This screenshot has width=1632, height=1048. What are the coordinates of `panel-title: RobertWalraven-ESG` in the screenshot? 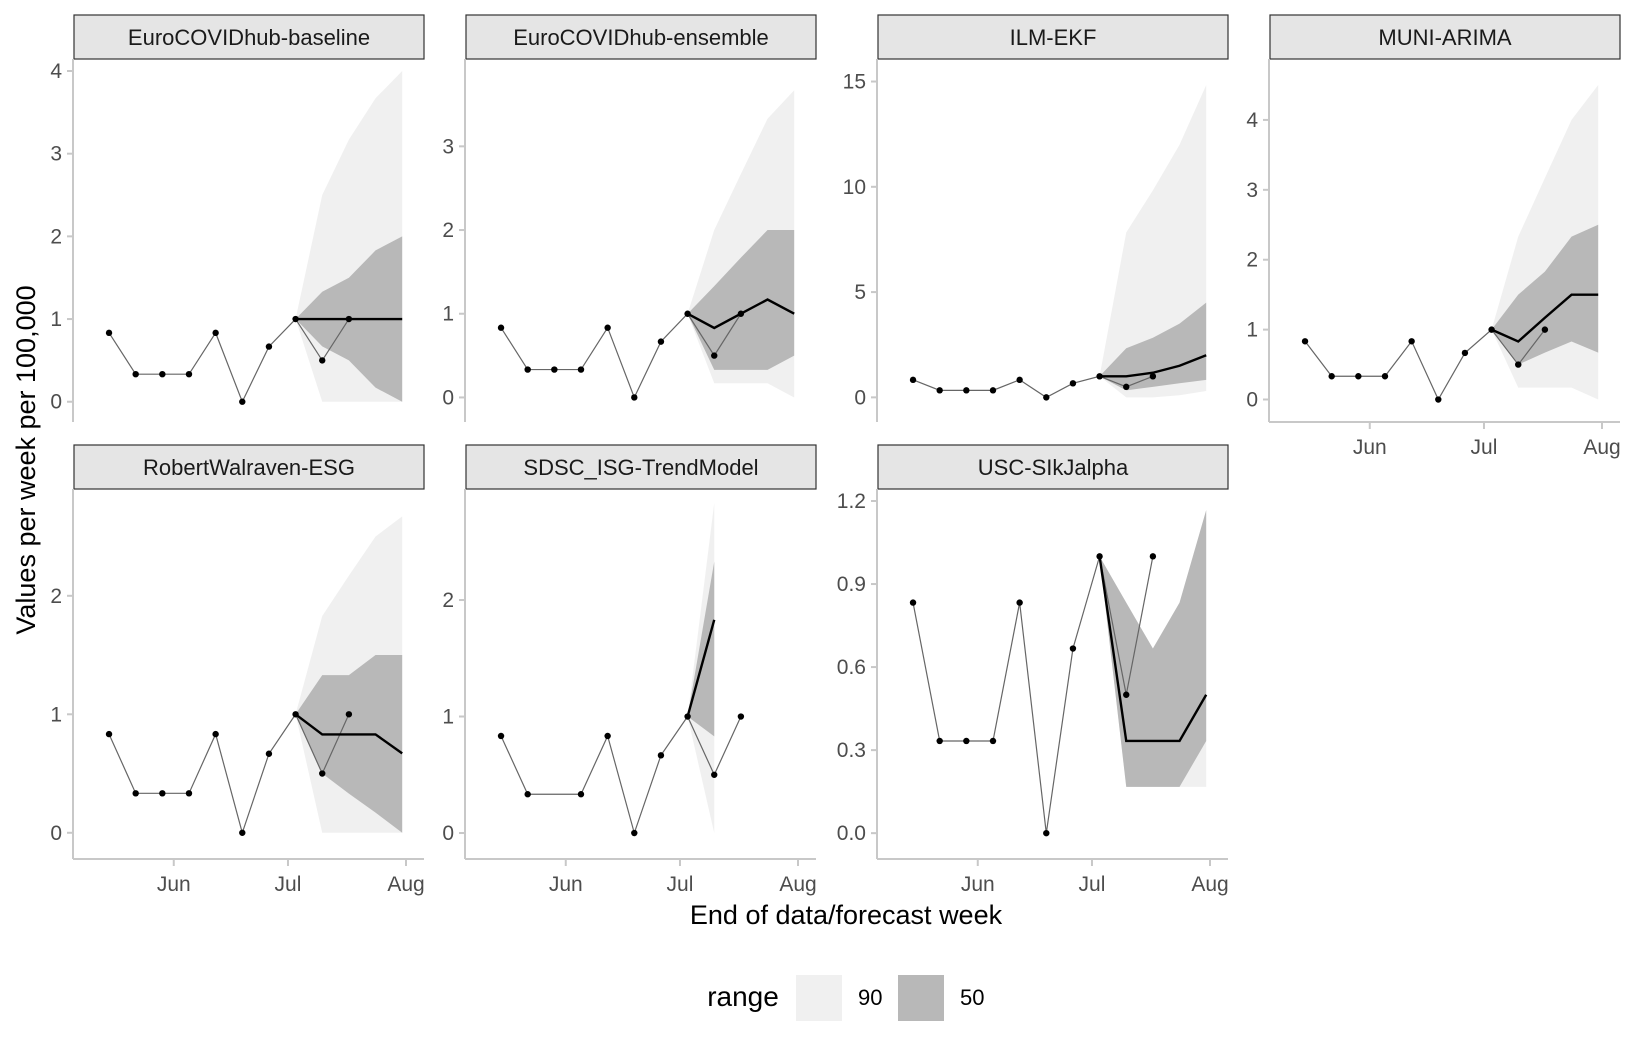 It's located at (249, 467).